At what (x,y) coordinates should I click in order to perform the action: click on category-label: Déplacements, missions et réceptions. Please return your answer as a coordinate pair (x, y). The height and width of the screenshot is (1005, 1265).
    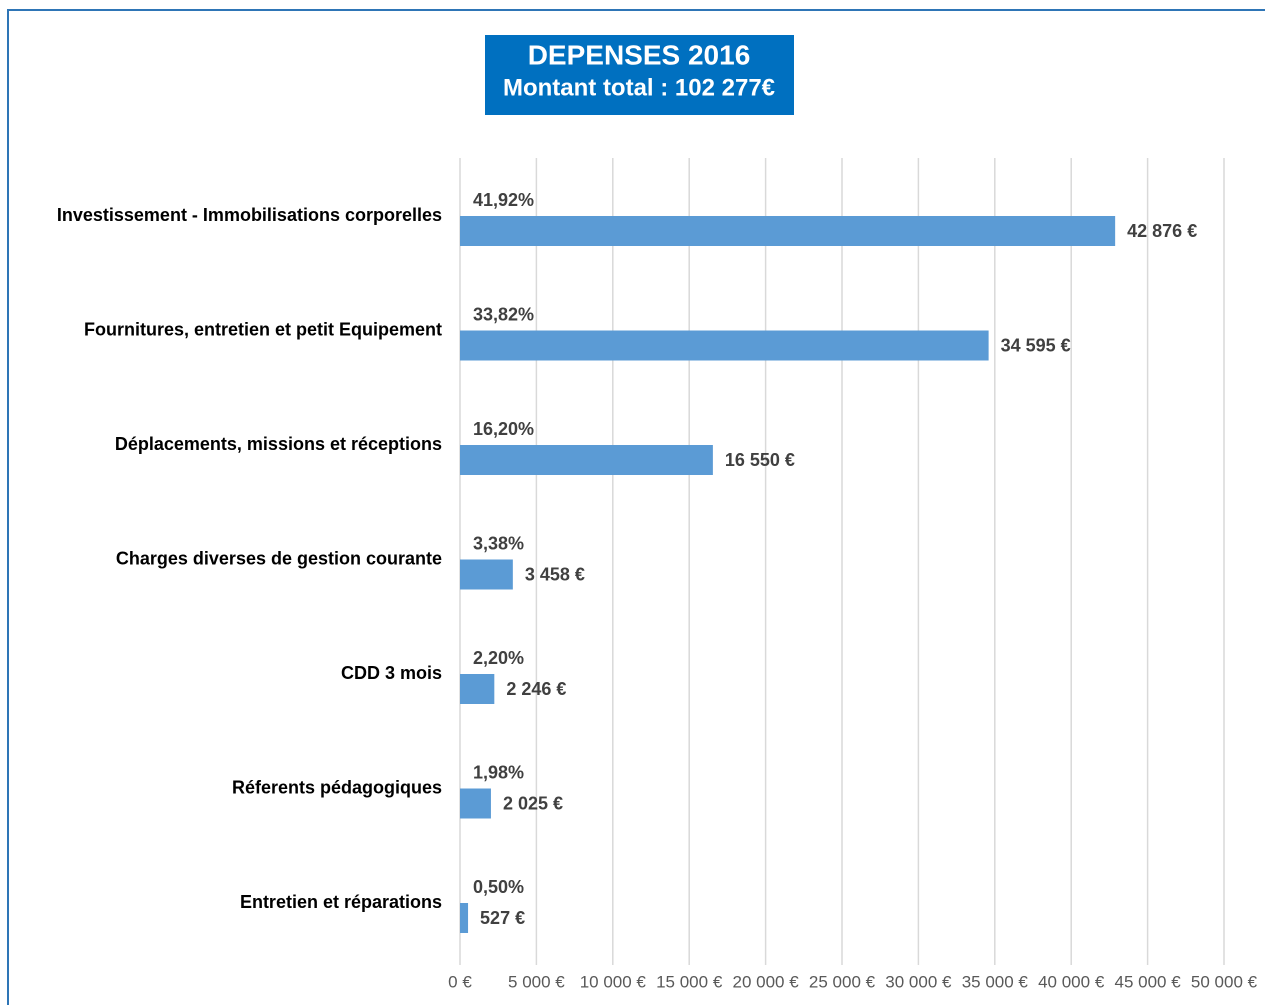
    Looking at the image, I should click on (278, 444).